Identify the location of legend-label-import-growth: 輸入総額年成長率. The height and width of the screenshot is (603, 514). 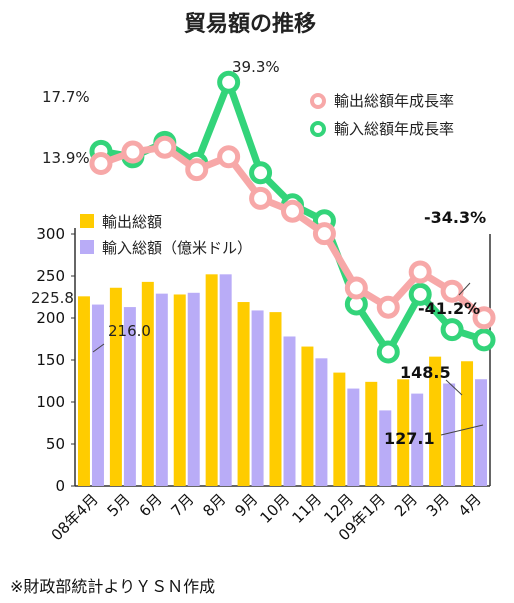
(394, 129).